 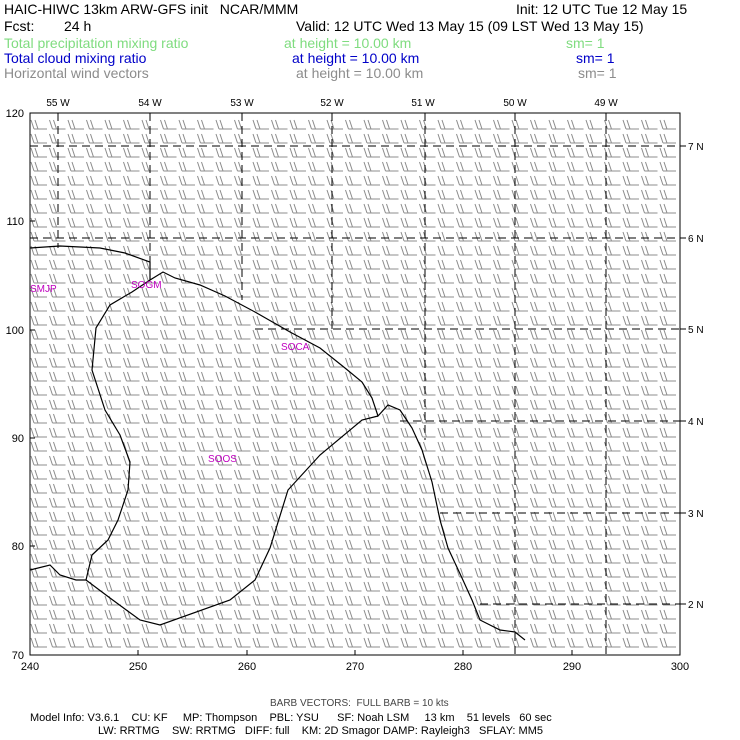 What do you see at coordinates (606, 103) in the screenshot?
I see `longitude-label: 49 W` at bounding box center [606, 103].